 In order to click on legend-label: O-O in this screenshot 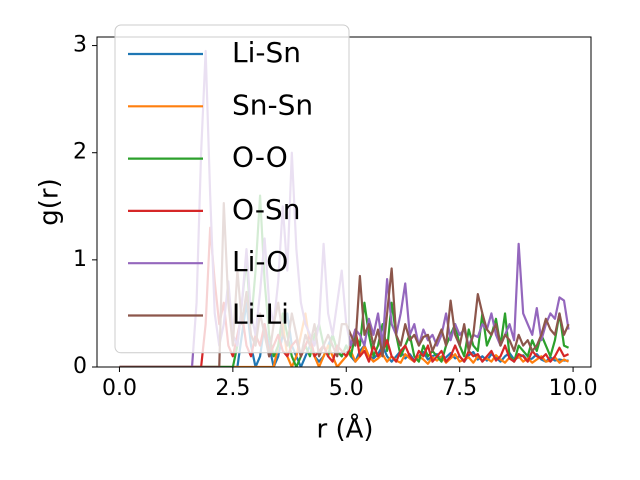, I will do `click(260, 157)`.